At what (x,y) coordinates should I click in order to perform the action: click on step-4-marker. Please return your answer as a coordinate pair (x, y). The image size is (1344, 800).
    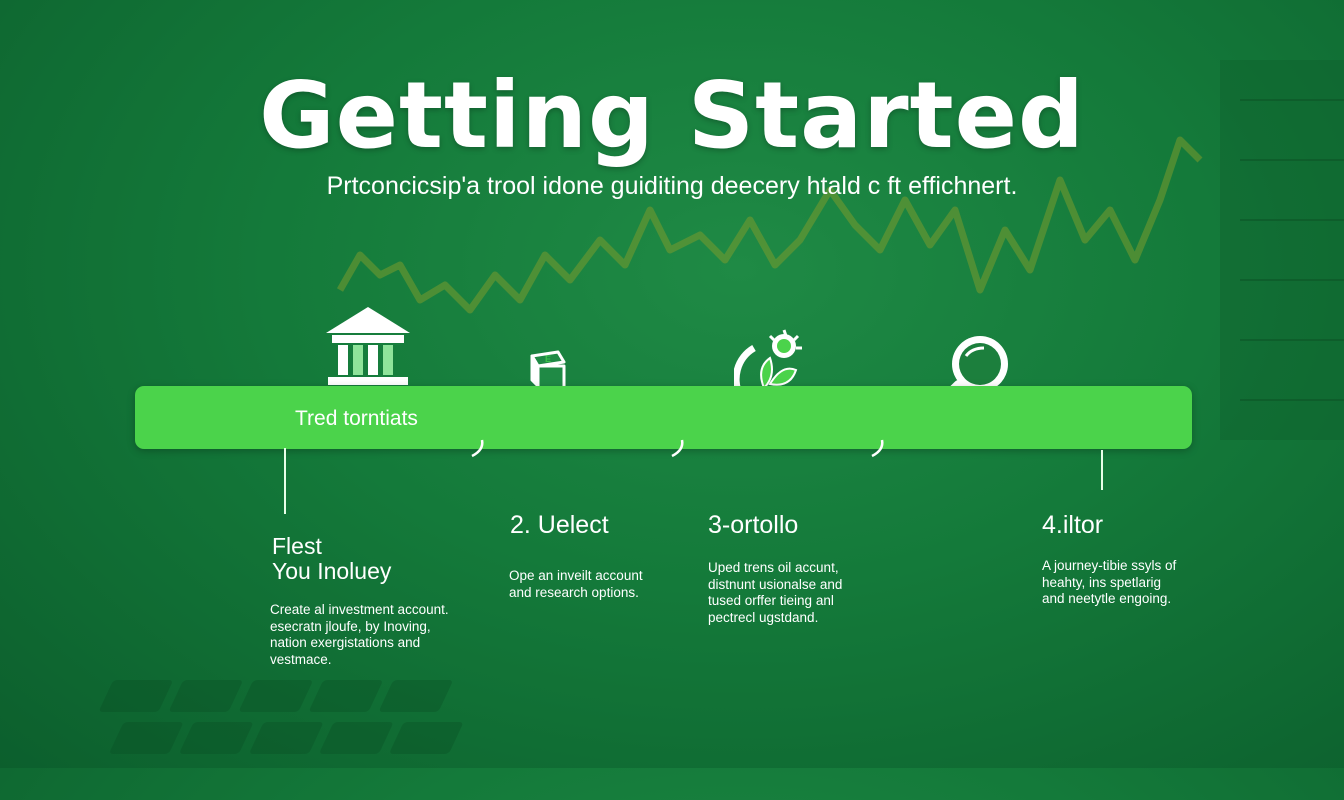
    Looking at the image, I should click on (877, 448).